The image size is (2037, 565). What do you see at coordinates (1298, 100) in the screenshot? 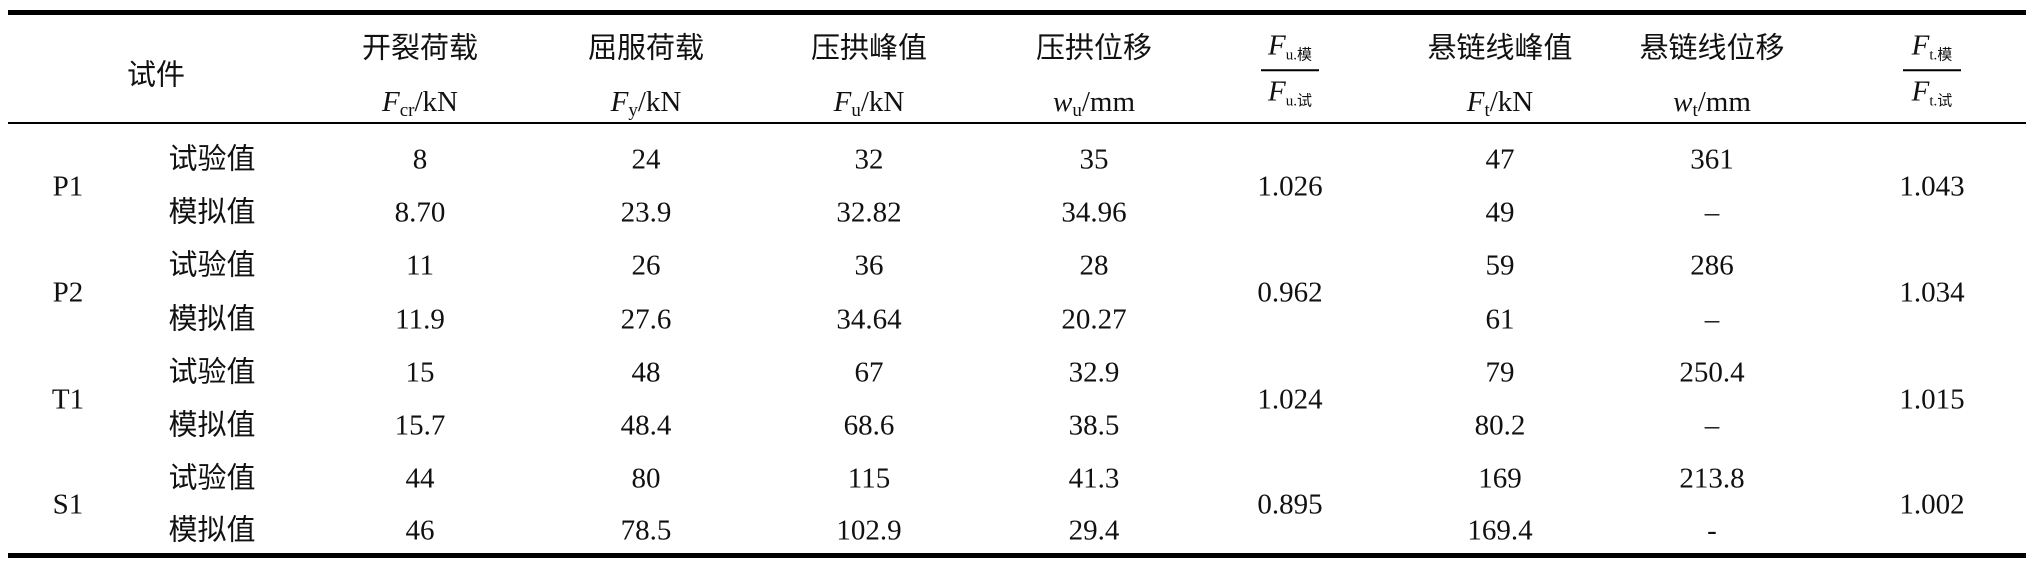
I see `subscript: u.试` at bounding box center [1298, 100].